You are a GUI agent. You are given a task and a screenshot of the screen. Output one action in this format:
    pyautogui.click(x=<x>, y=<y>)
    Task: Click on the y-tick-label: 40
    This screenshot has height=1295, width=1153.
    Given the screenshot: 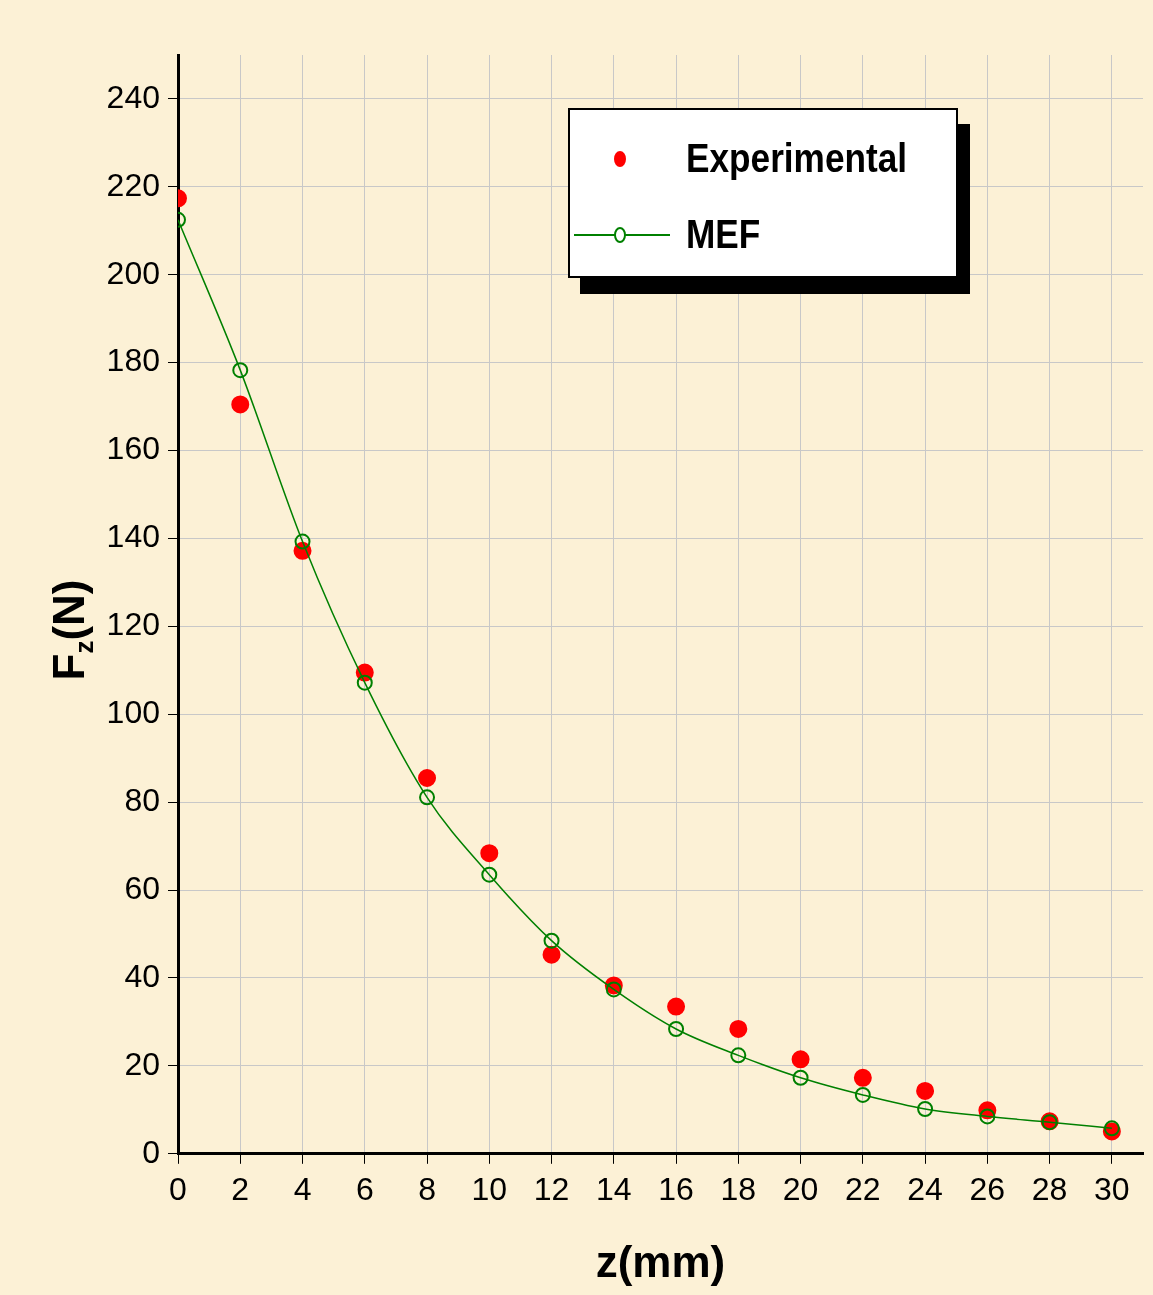 What is the action you would take?
    pyautogui.click(x=142, y=975)
    